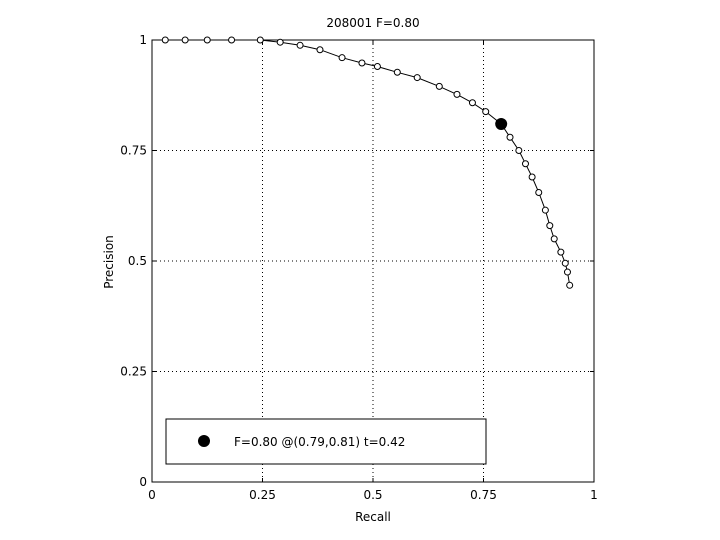 The height and width of the screenshot is (540, 720). Describe the element at coordinates (137, 261) in the screenshot. I see `y-tick-label: 0.5` at that location.